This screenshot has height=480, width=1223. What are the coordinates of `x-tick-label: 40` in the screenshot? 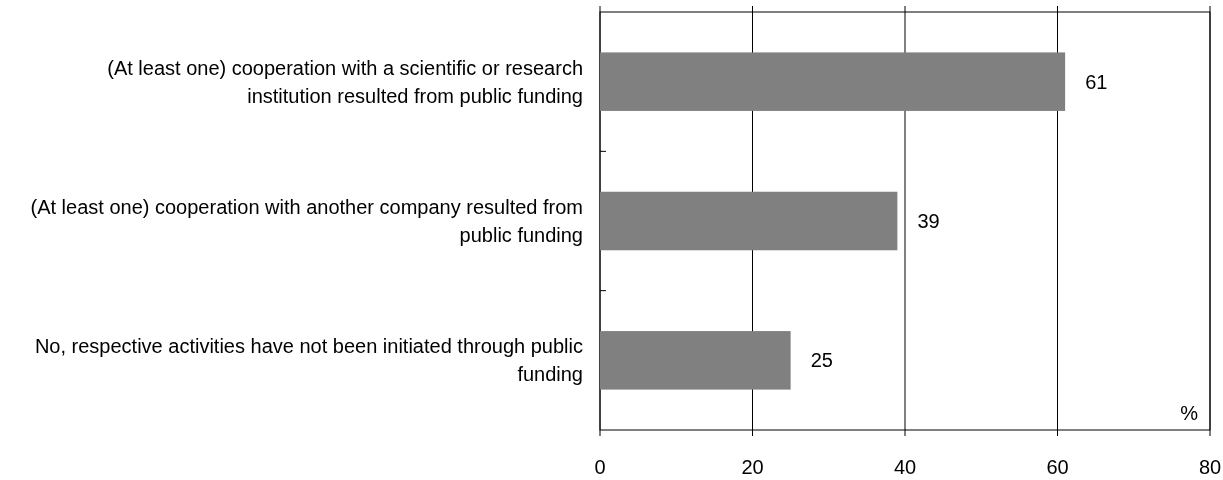 It's located at (905, 467).